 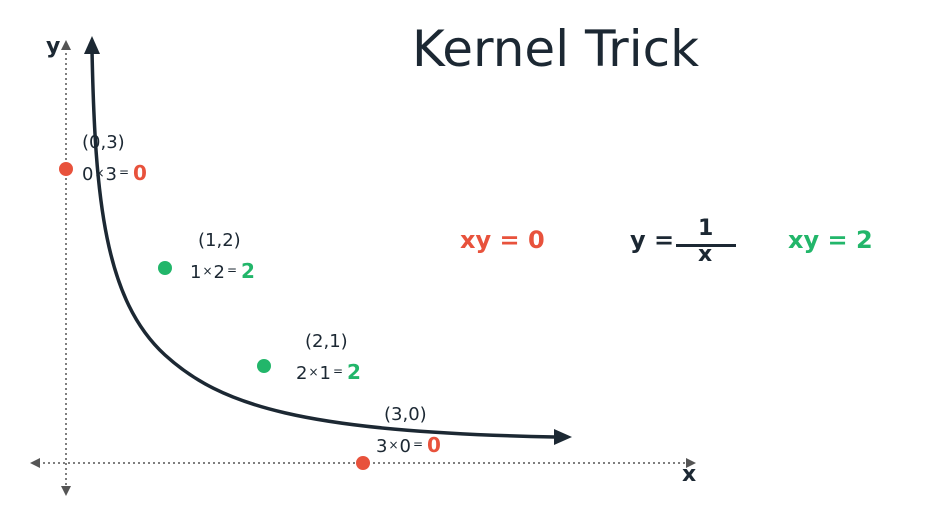 I want to click on curve-top-arrowhead, so click(x=92, y=45).